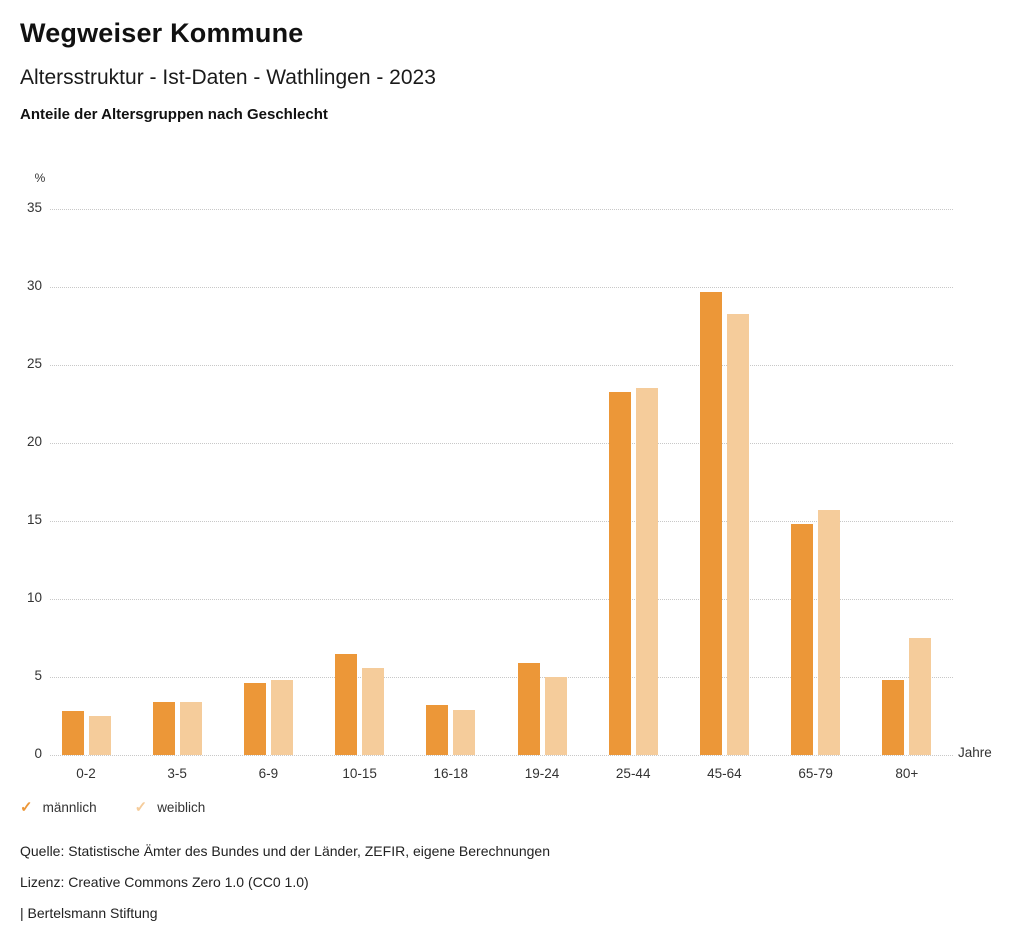 This screenshot has height=946, width=1024. I want to click on y-tick-label-20: 20, so click(34, 441).